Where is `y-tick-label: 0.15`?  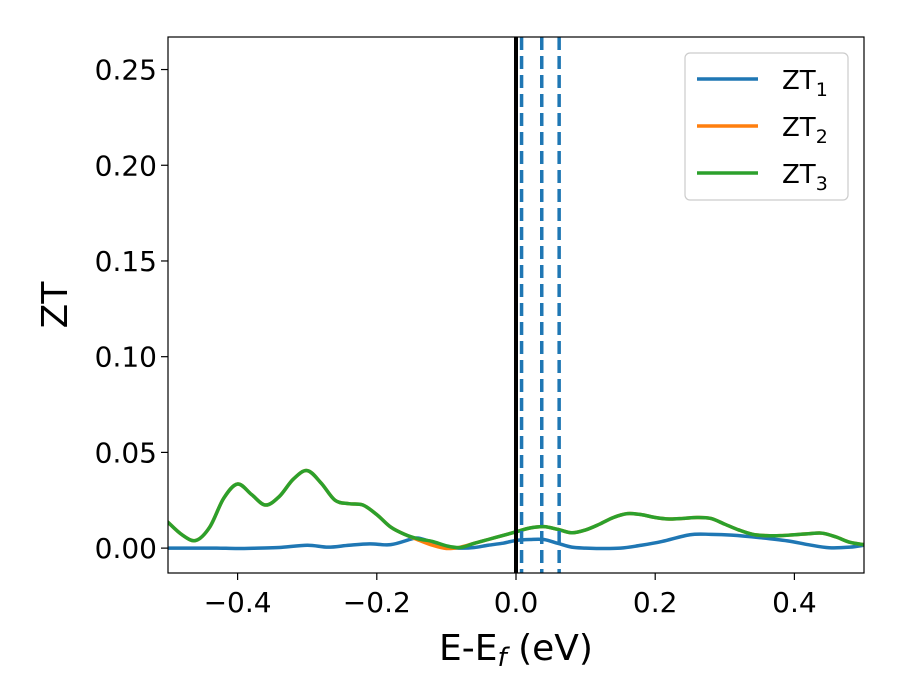 y-tick-label: 0.15 is located at coordinates (126, 261).